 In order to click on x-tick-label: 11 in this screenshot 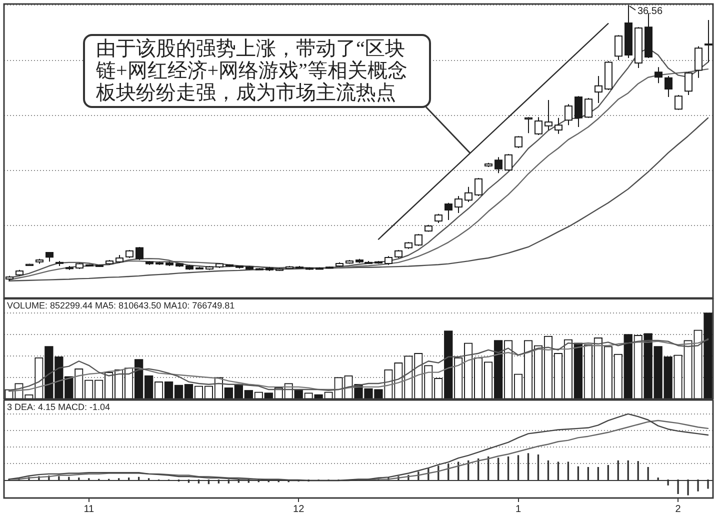, I will do `click(89, 509)`.